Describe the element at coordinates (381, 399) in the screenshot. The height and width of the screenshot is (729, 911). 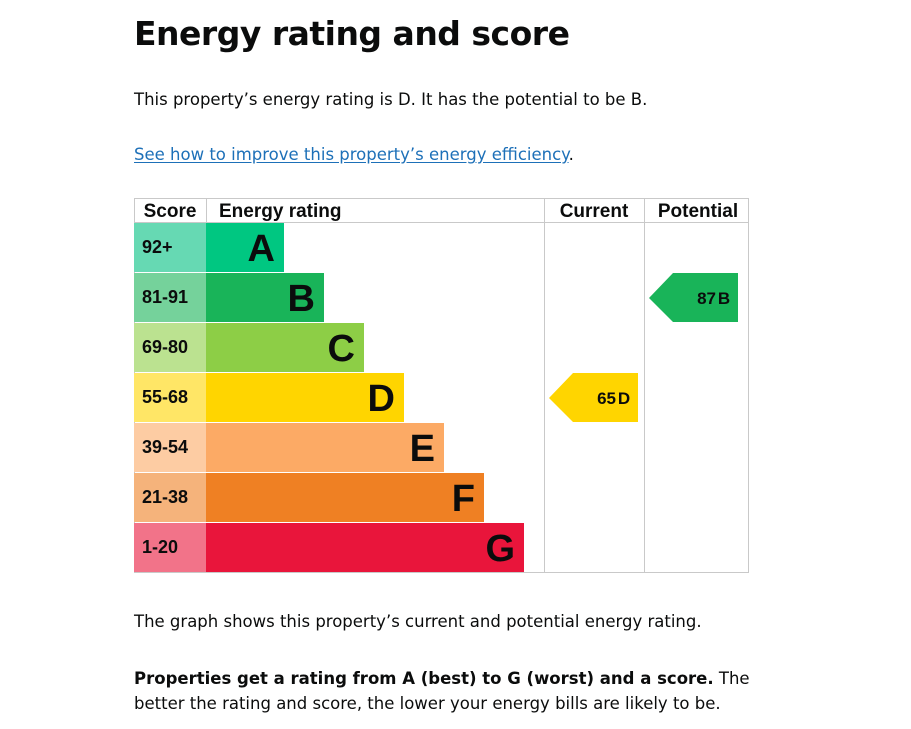
I see `rating-letter-d: D` at that location.